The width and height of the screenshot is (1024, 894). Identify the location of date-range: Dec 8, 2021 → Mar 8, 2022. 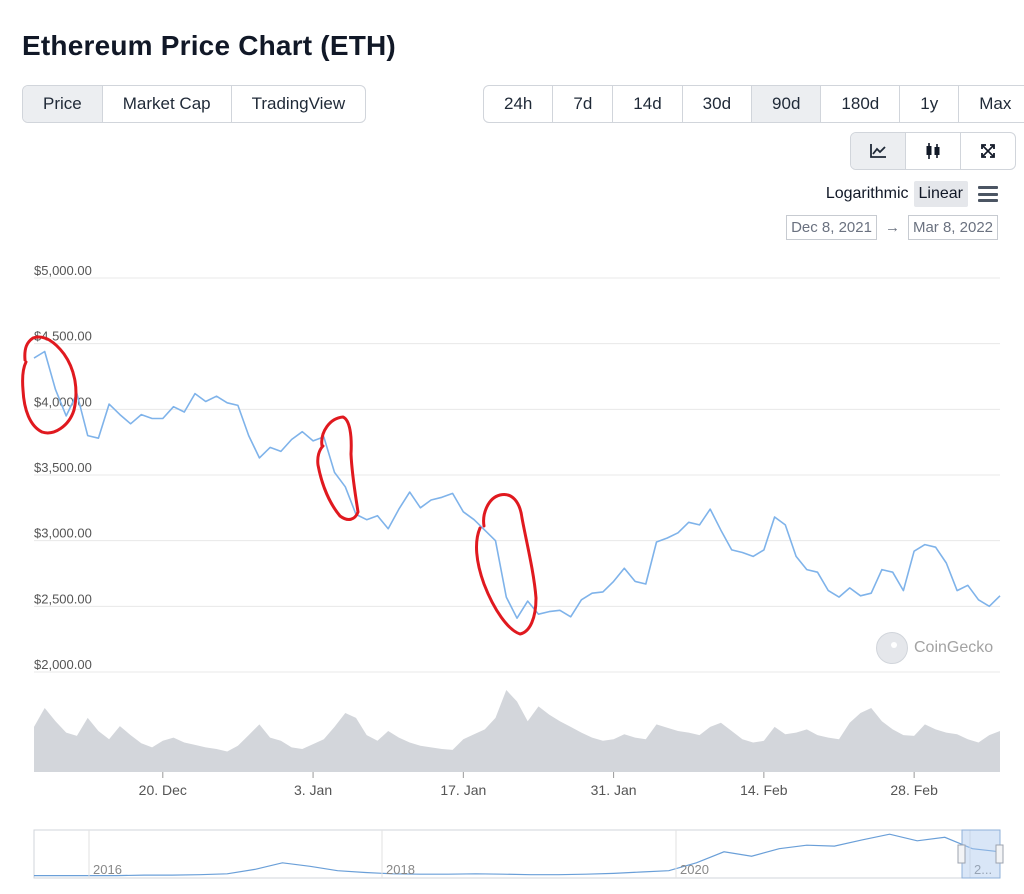
(892, 227).